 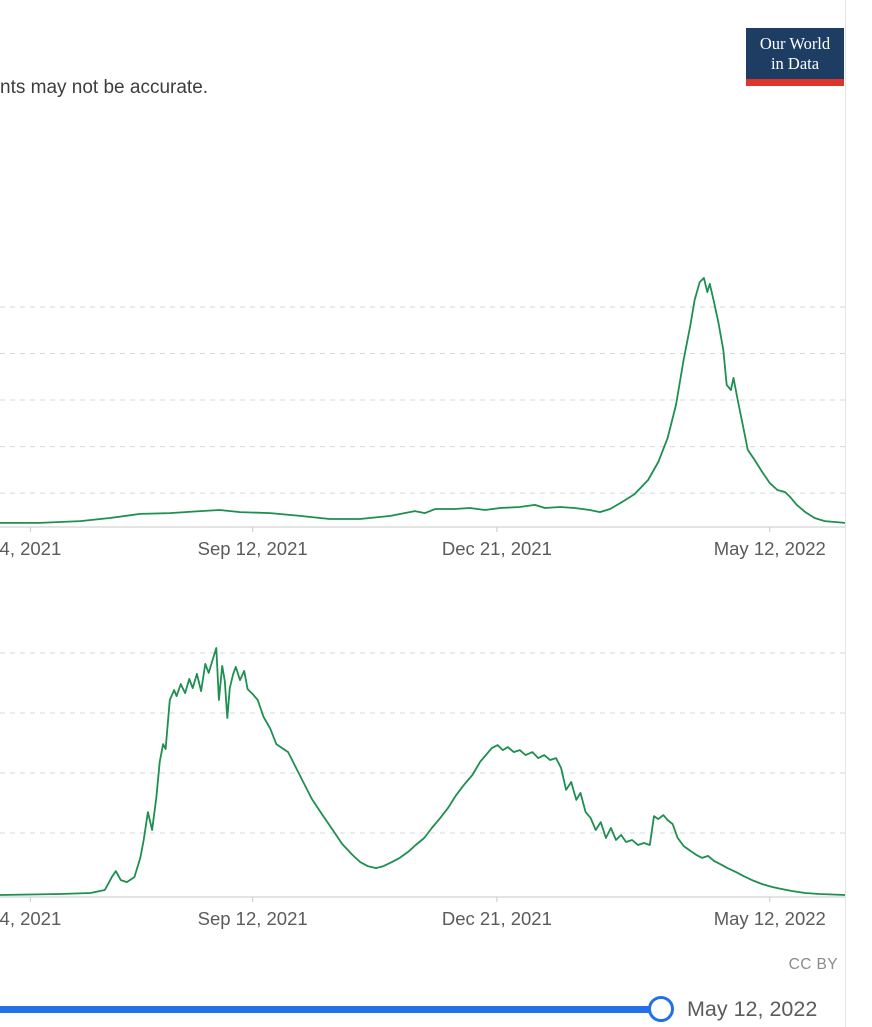 What do you see at coordinates (795, 82) in the screenshot?
I see `logo-red-strip` at bounding box center [795, 82].